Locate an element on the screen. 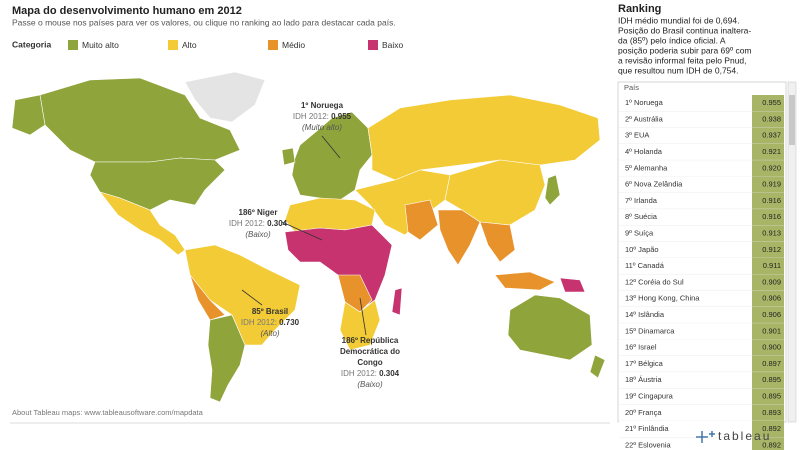 The image size is (800, 450). logo is located at coordinates (705, 437).